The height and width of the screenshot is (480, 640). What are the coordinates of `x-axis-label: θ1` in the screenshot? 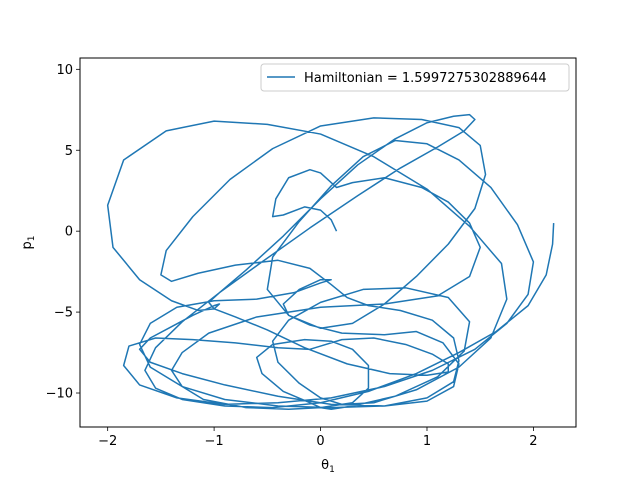 It's located at (328, 466).